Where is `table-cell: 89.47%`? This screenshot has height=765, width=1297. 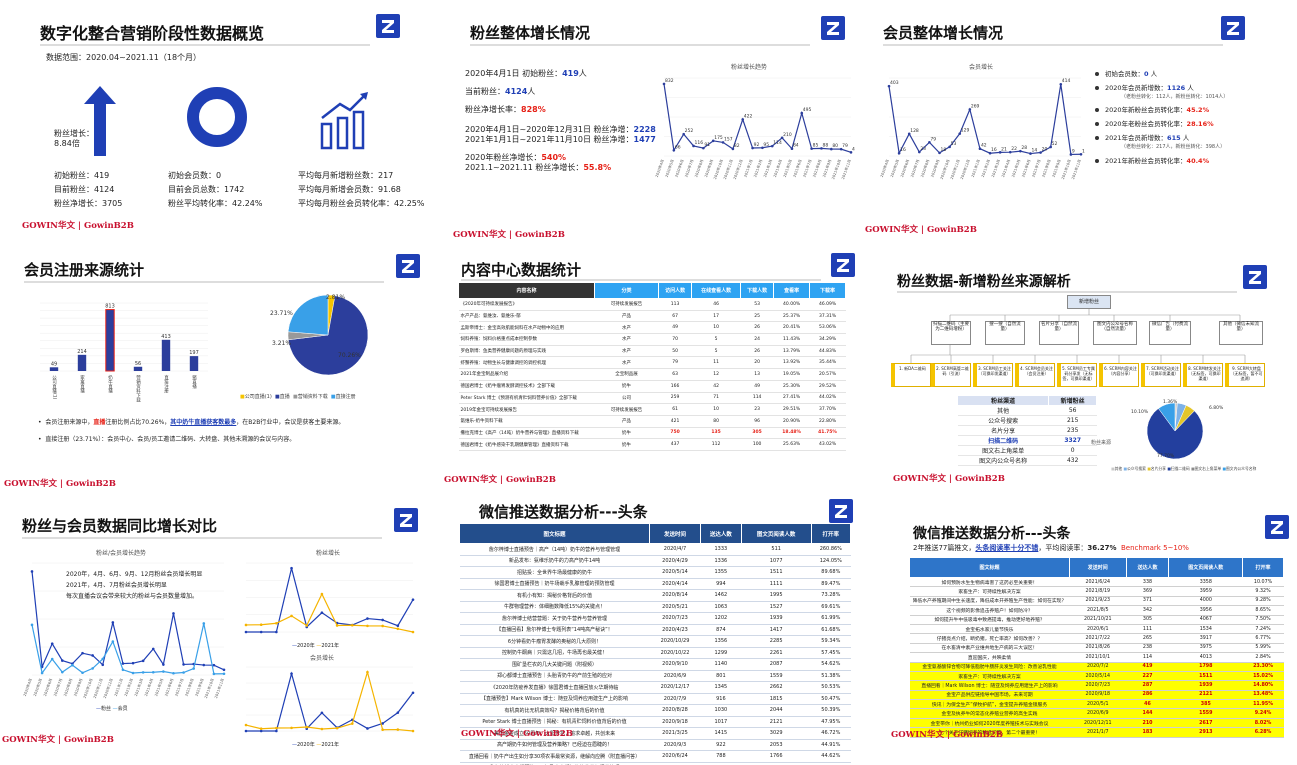 table-cell: 89.47% is located at coordinates (831, 584).